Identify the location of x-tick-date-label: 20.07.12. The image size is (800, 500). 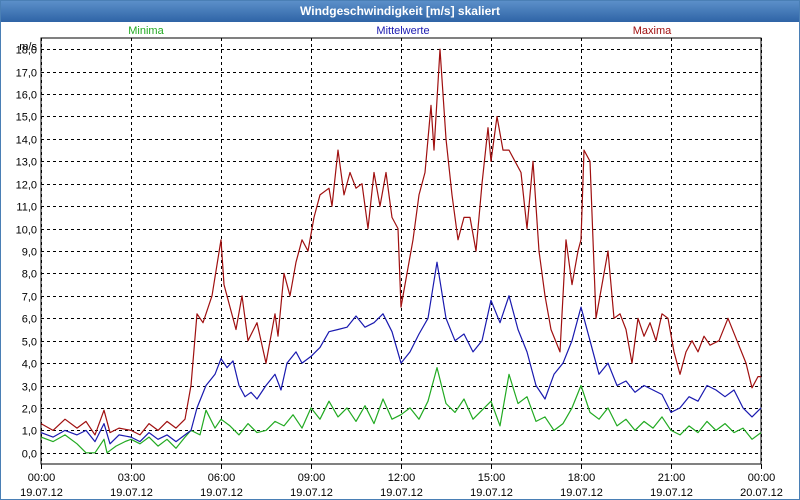
(761, 493).